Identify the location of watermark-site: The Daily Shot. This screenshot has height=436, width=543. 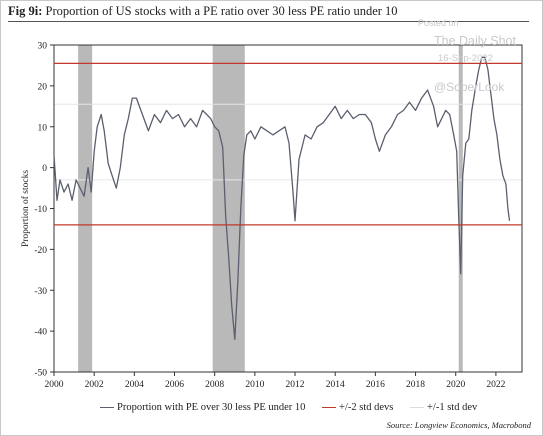
(475, 41).